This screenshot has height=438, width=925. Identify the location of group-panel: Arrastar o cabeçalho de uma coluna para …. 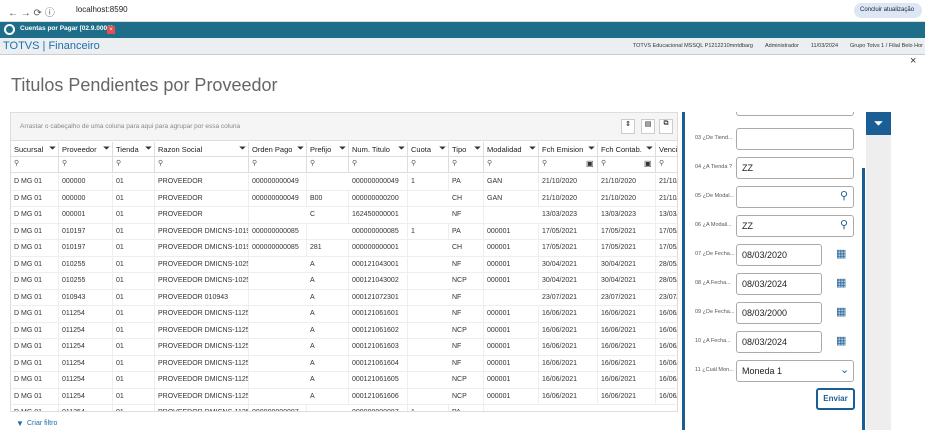
(344, 127).